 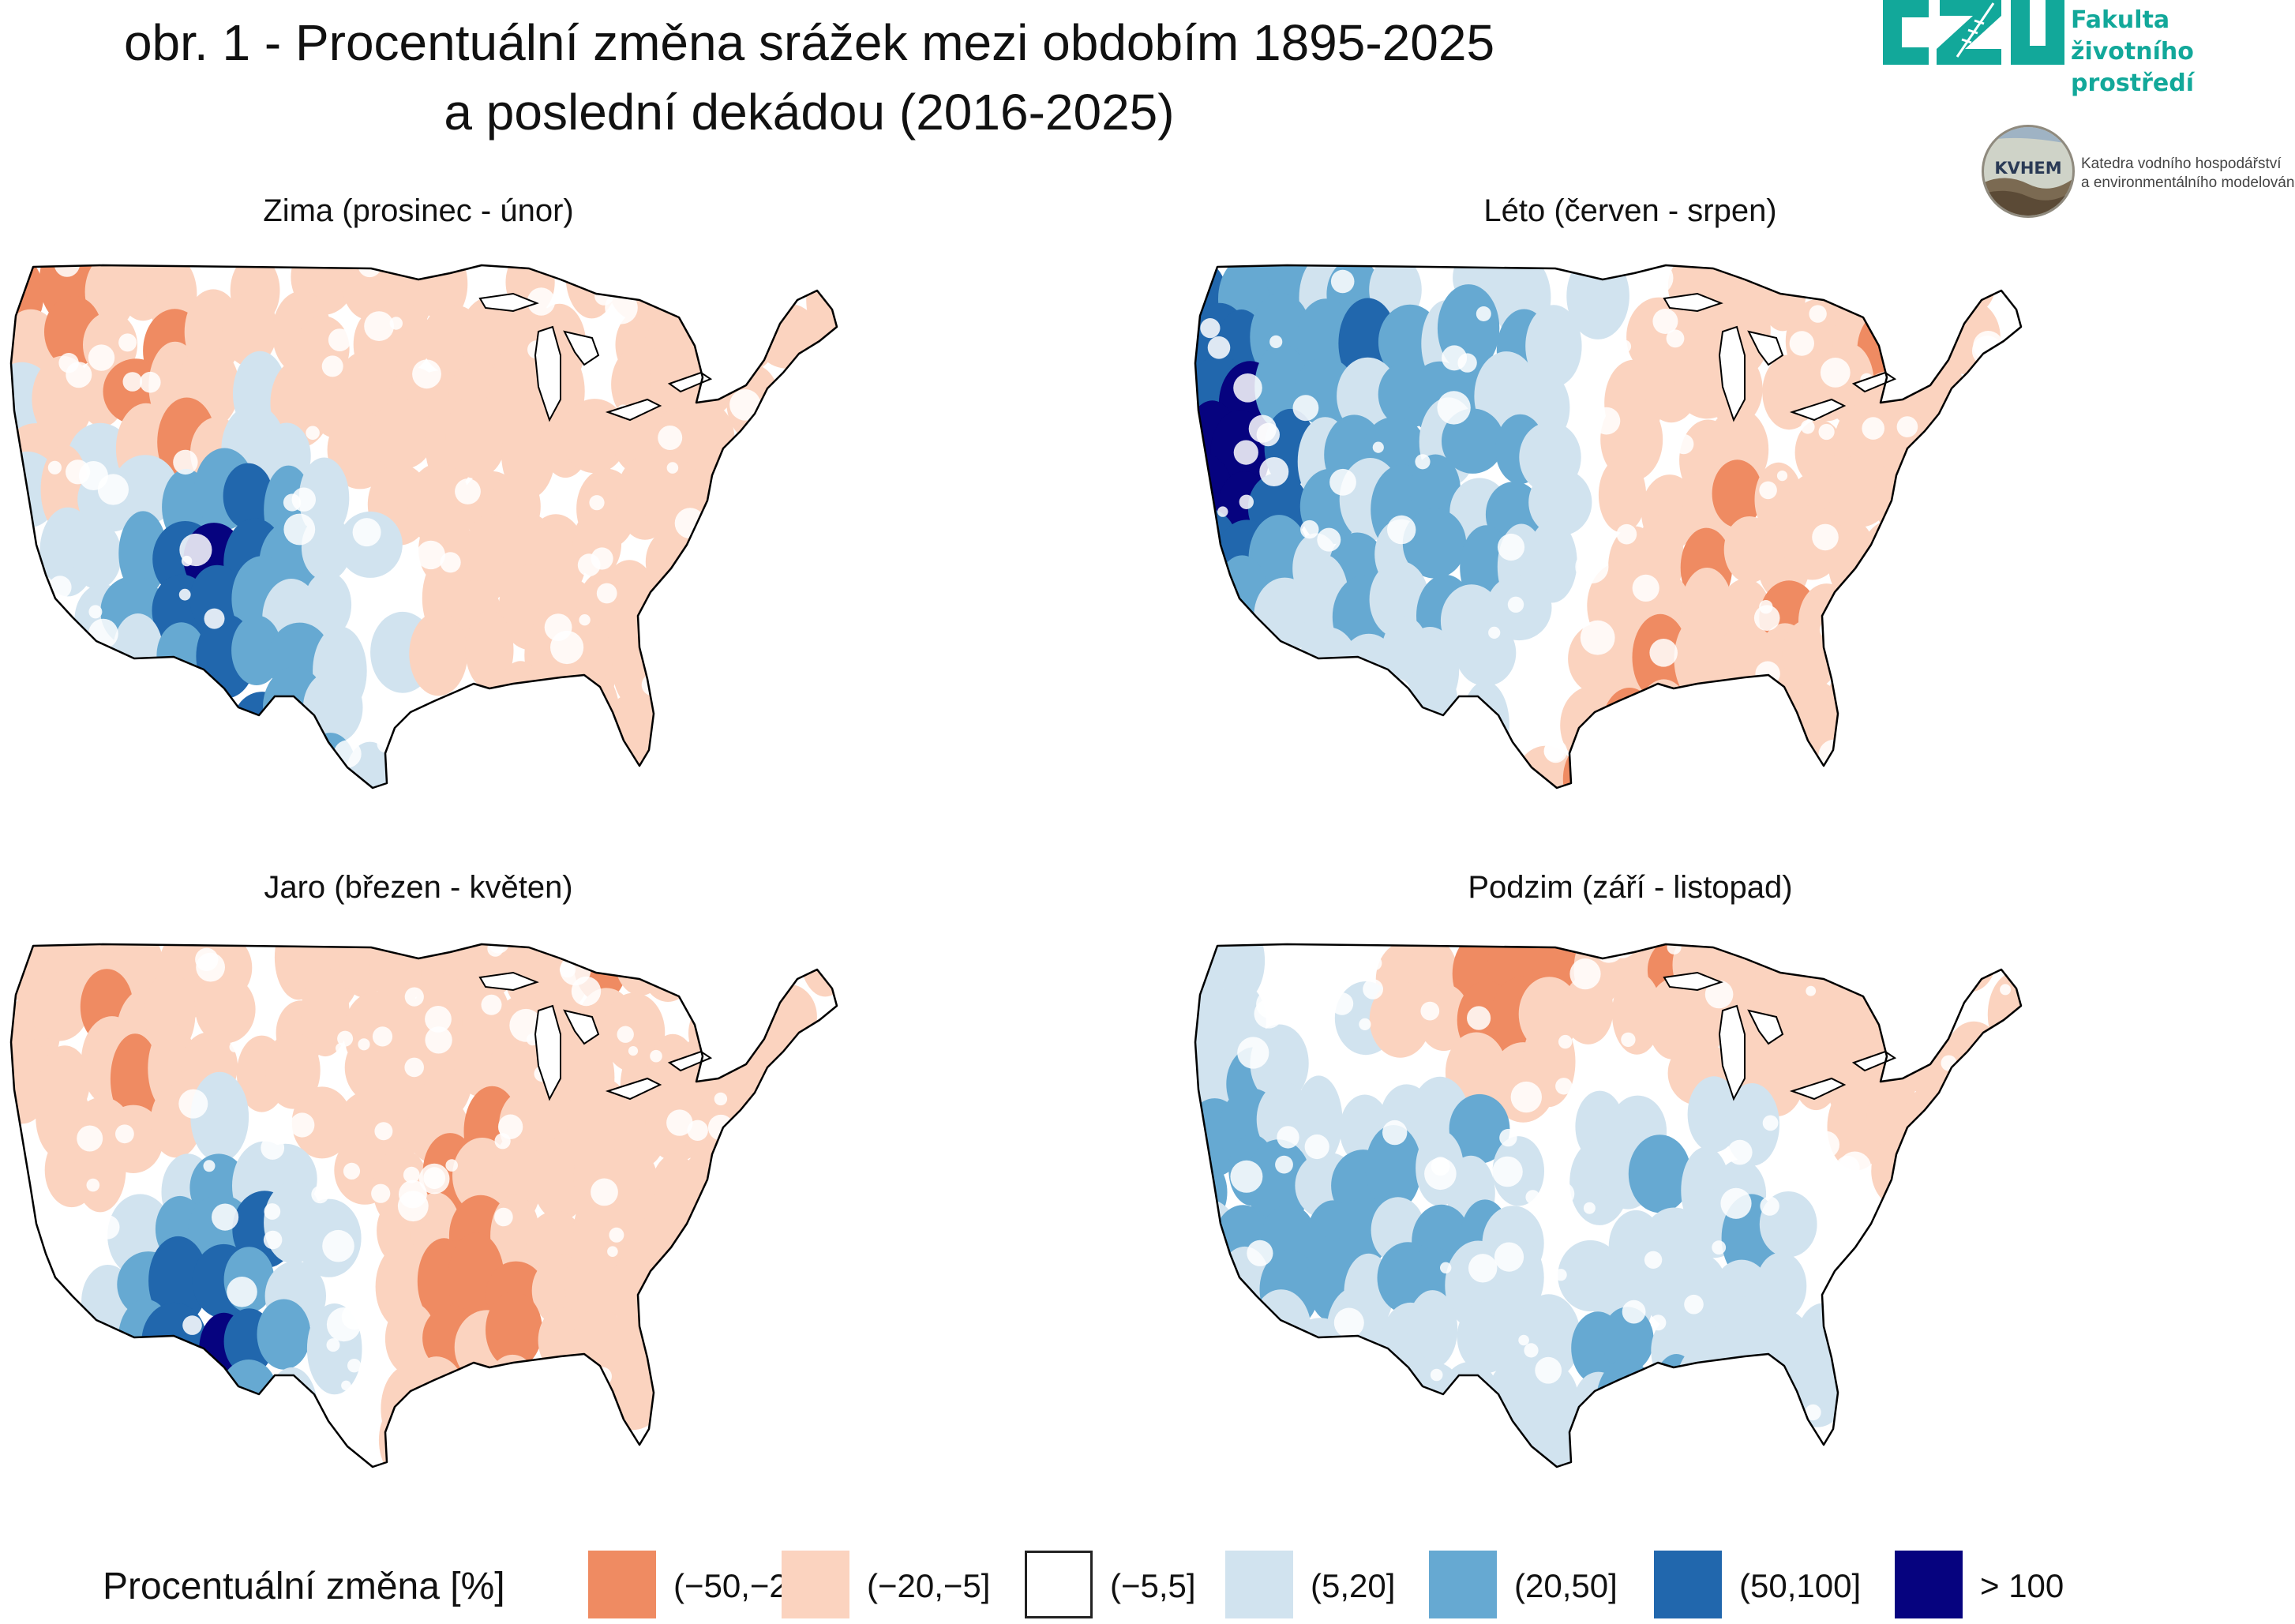 I want to click on panel-title-summer: Léto (červen - srpen), so click(x=1630, y=210).